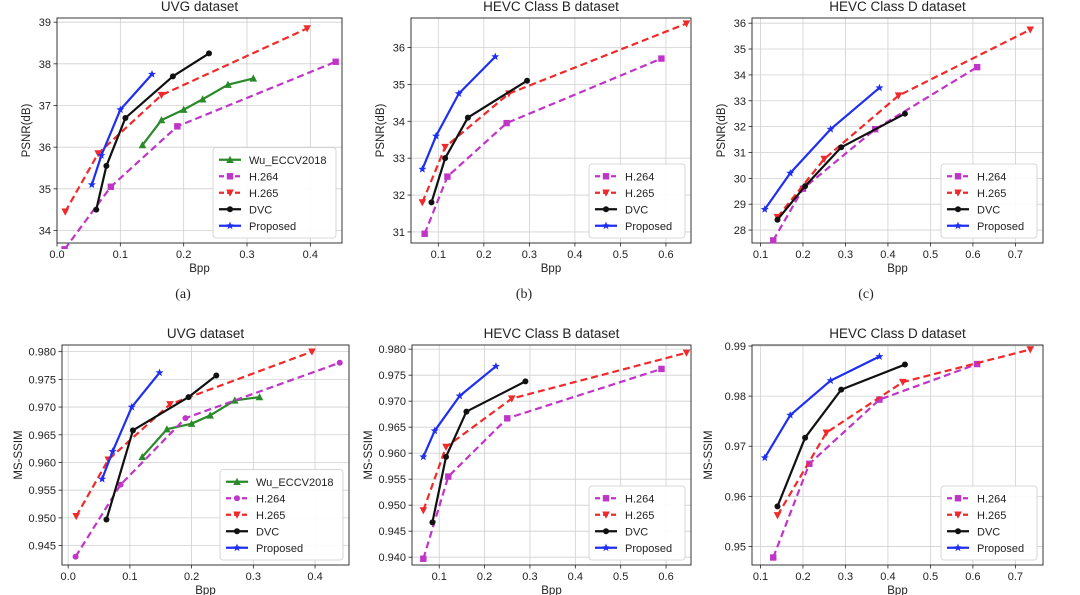 Image resolution: width=1080 pixels, height=595 pixels. What do you see at coordinates (197, 111) in the screenshot?
I see `series-line-wu-eccv2018` at bounding box center [197, 111].